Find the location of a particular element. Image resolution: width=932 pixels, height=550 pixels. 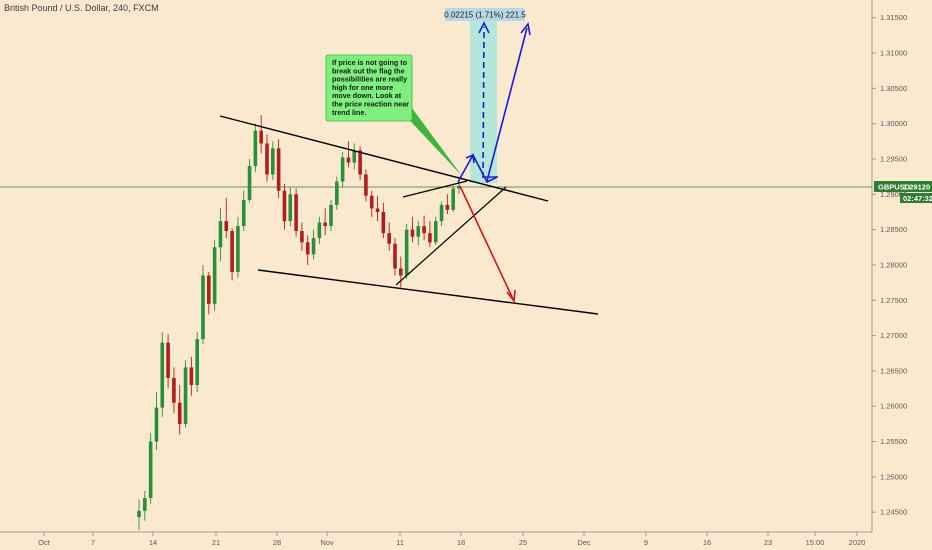

price-tick-label: 1.25000 is located at coordinates (893, 476).